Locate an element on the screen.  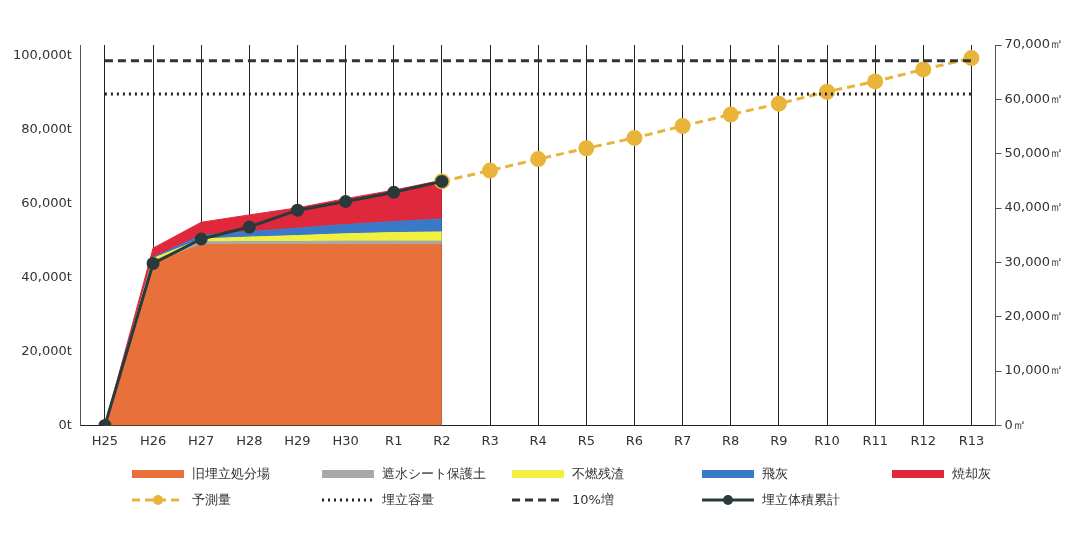
y2-tick-label: 70,000㎡ is located at coordinates (1034, 44).